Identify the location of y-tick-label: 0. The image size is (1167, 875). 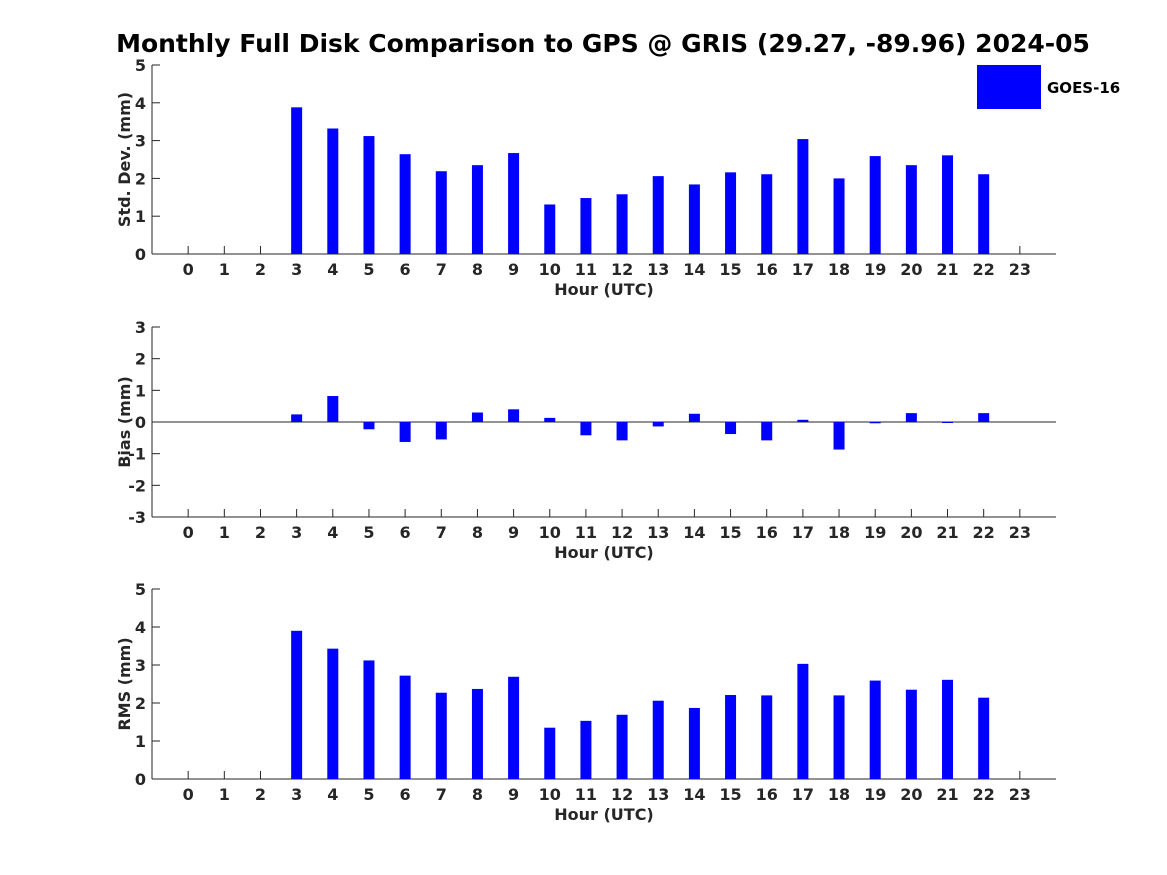
(140, 254).